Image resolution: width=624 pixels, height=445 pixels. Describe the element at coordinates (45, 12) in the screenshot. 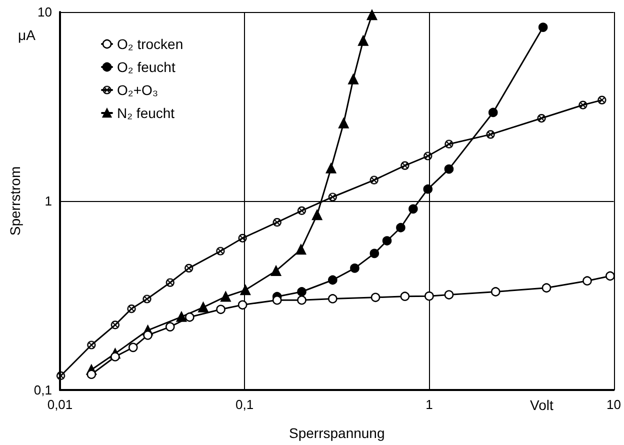

I see `y-tick-label: 10` at that location.